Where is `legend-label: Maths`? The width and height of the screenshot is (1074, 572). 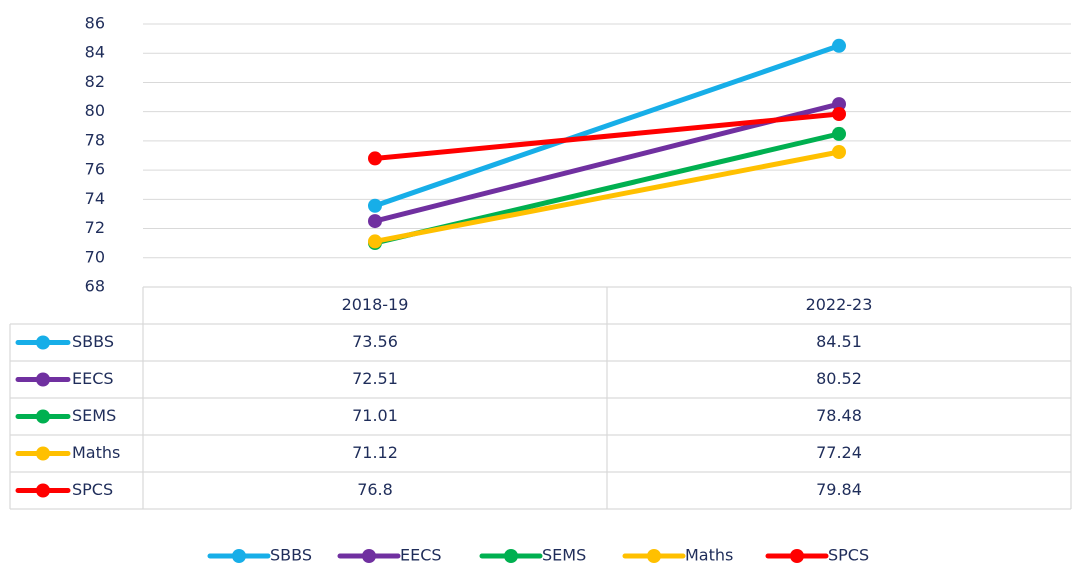 legend-label: Maths is located at coordinates (709, 555).